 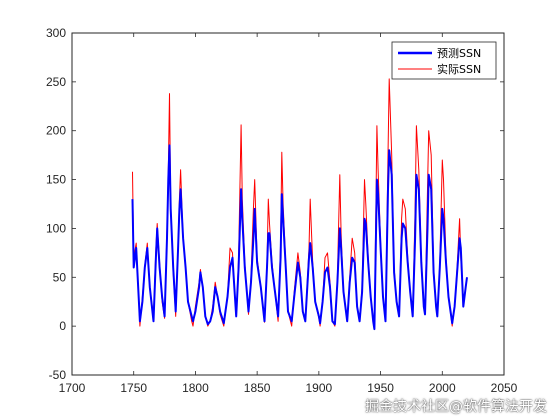 I want to click on y-tick-label: 0, so click(x=62, y=326).